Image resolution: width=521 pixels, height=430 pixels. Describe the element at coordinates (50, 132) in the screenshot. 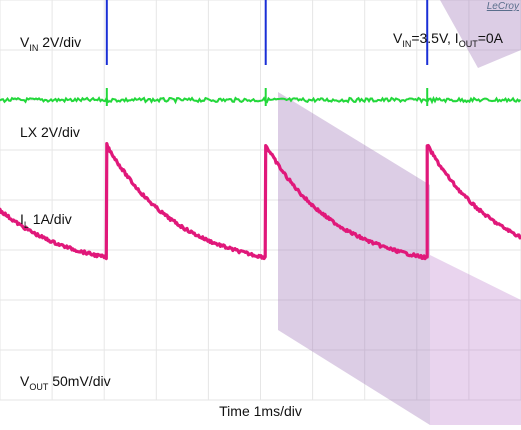

I see `series-label-lx: LX 2V/div` at that location.